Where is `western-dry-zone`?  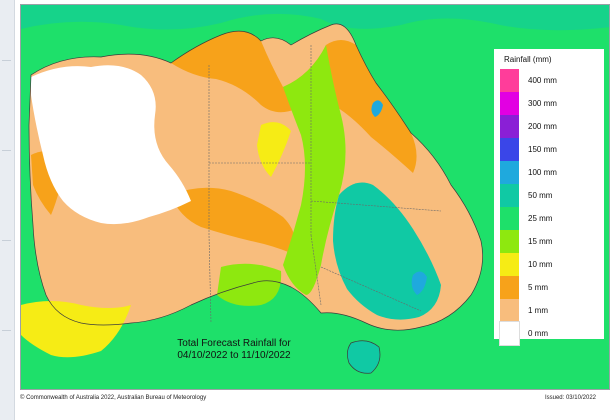 western-dry-zone is located at coordinates (111, 145).